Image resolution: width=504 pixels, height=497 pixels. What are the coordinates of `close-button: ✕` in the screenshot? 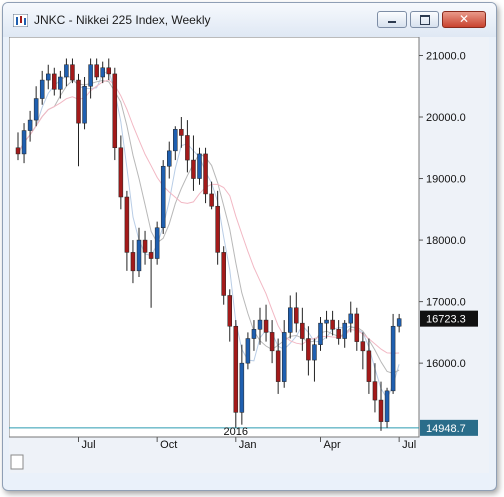 It's located at (464, 19).